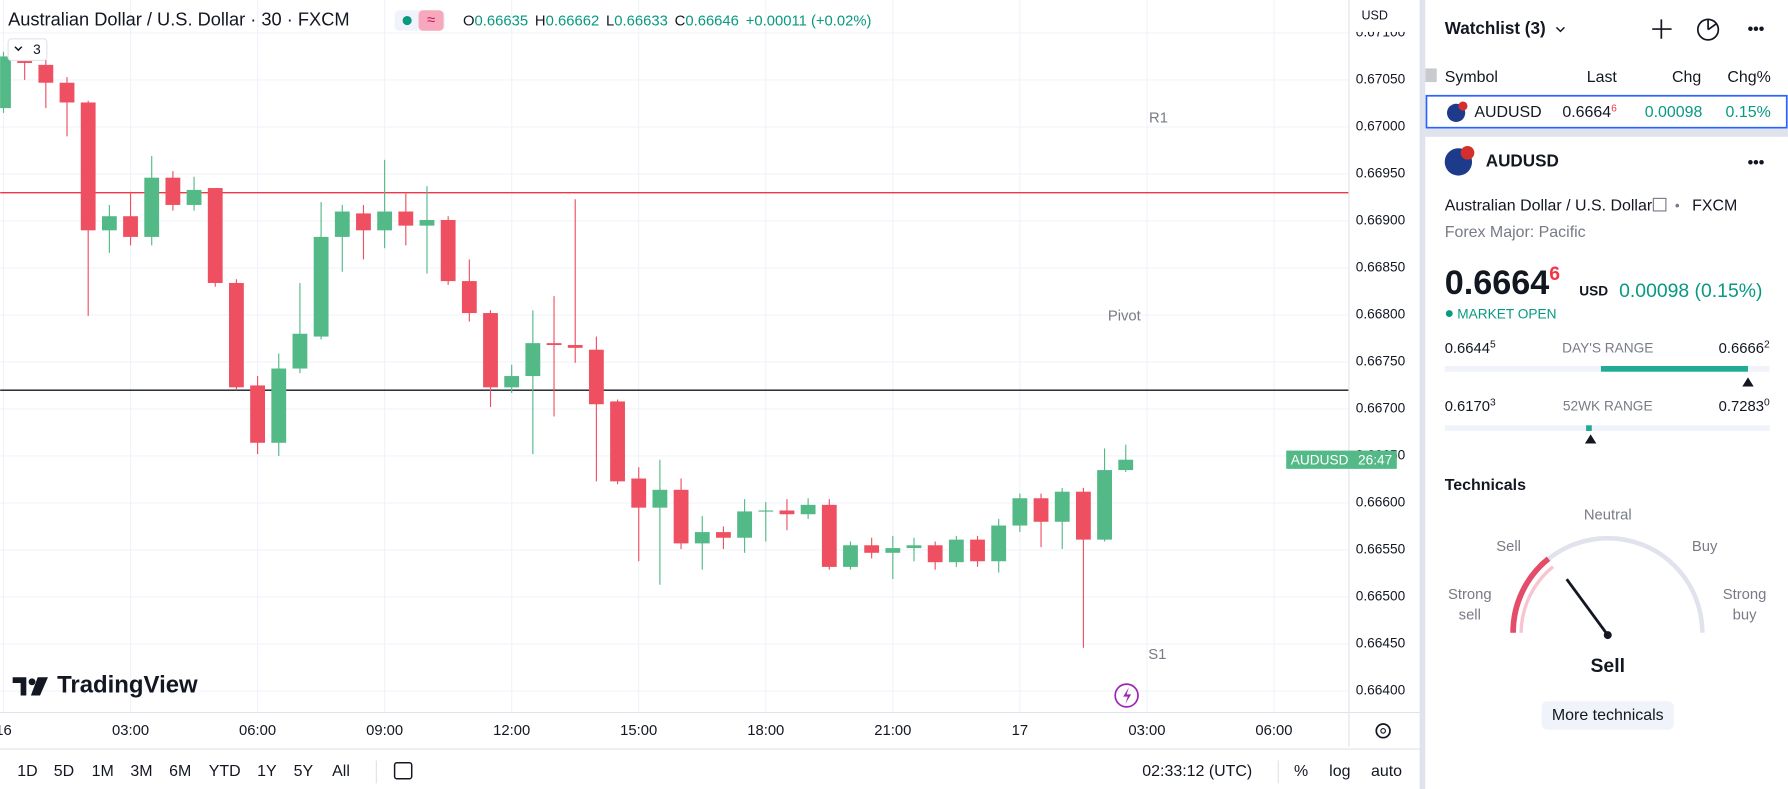 This screenshot has height=789, width=1788. What do you see at coordinates (1607, 348) in the screenshot?
I see `range-label: DAY'S RANGE` at bounding box center [1607, 348].